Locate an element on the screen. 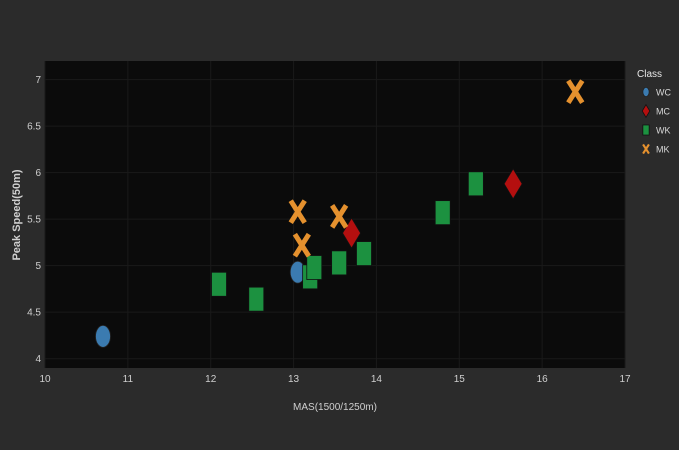 The height and width of the screenshot is (450, 679). x-tick-label: 13 is located at coordinates (294, 379).